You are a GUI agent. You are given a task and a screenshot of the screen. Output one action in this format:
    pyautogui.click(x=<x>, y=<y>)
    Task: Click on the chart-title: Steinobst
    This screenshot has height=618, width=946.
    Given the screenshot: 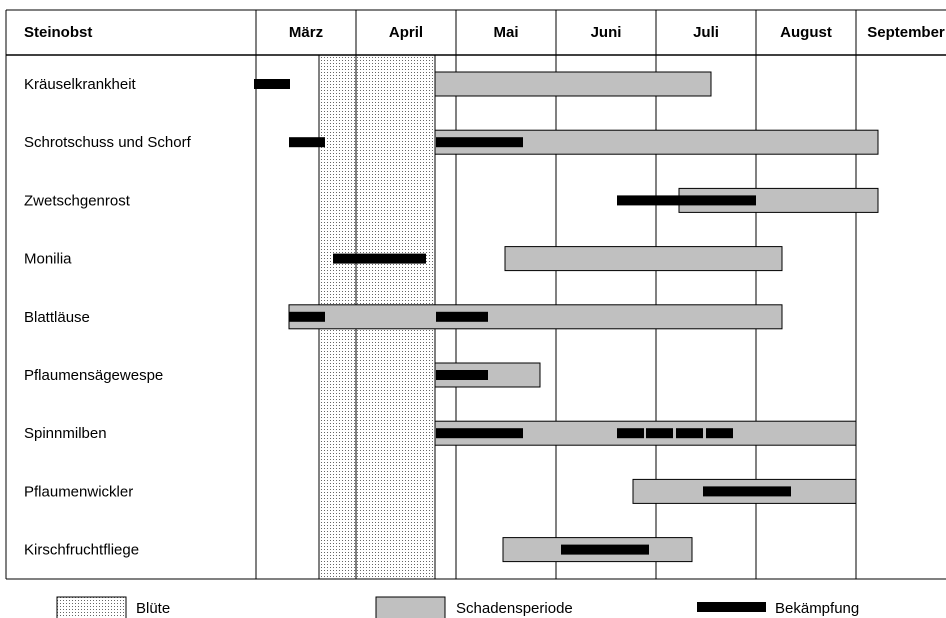 What is the action you would take?
    pyautogui.click(x=58, y=32)
    